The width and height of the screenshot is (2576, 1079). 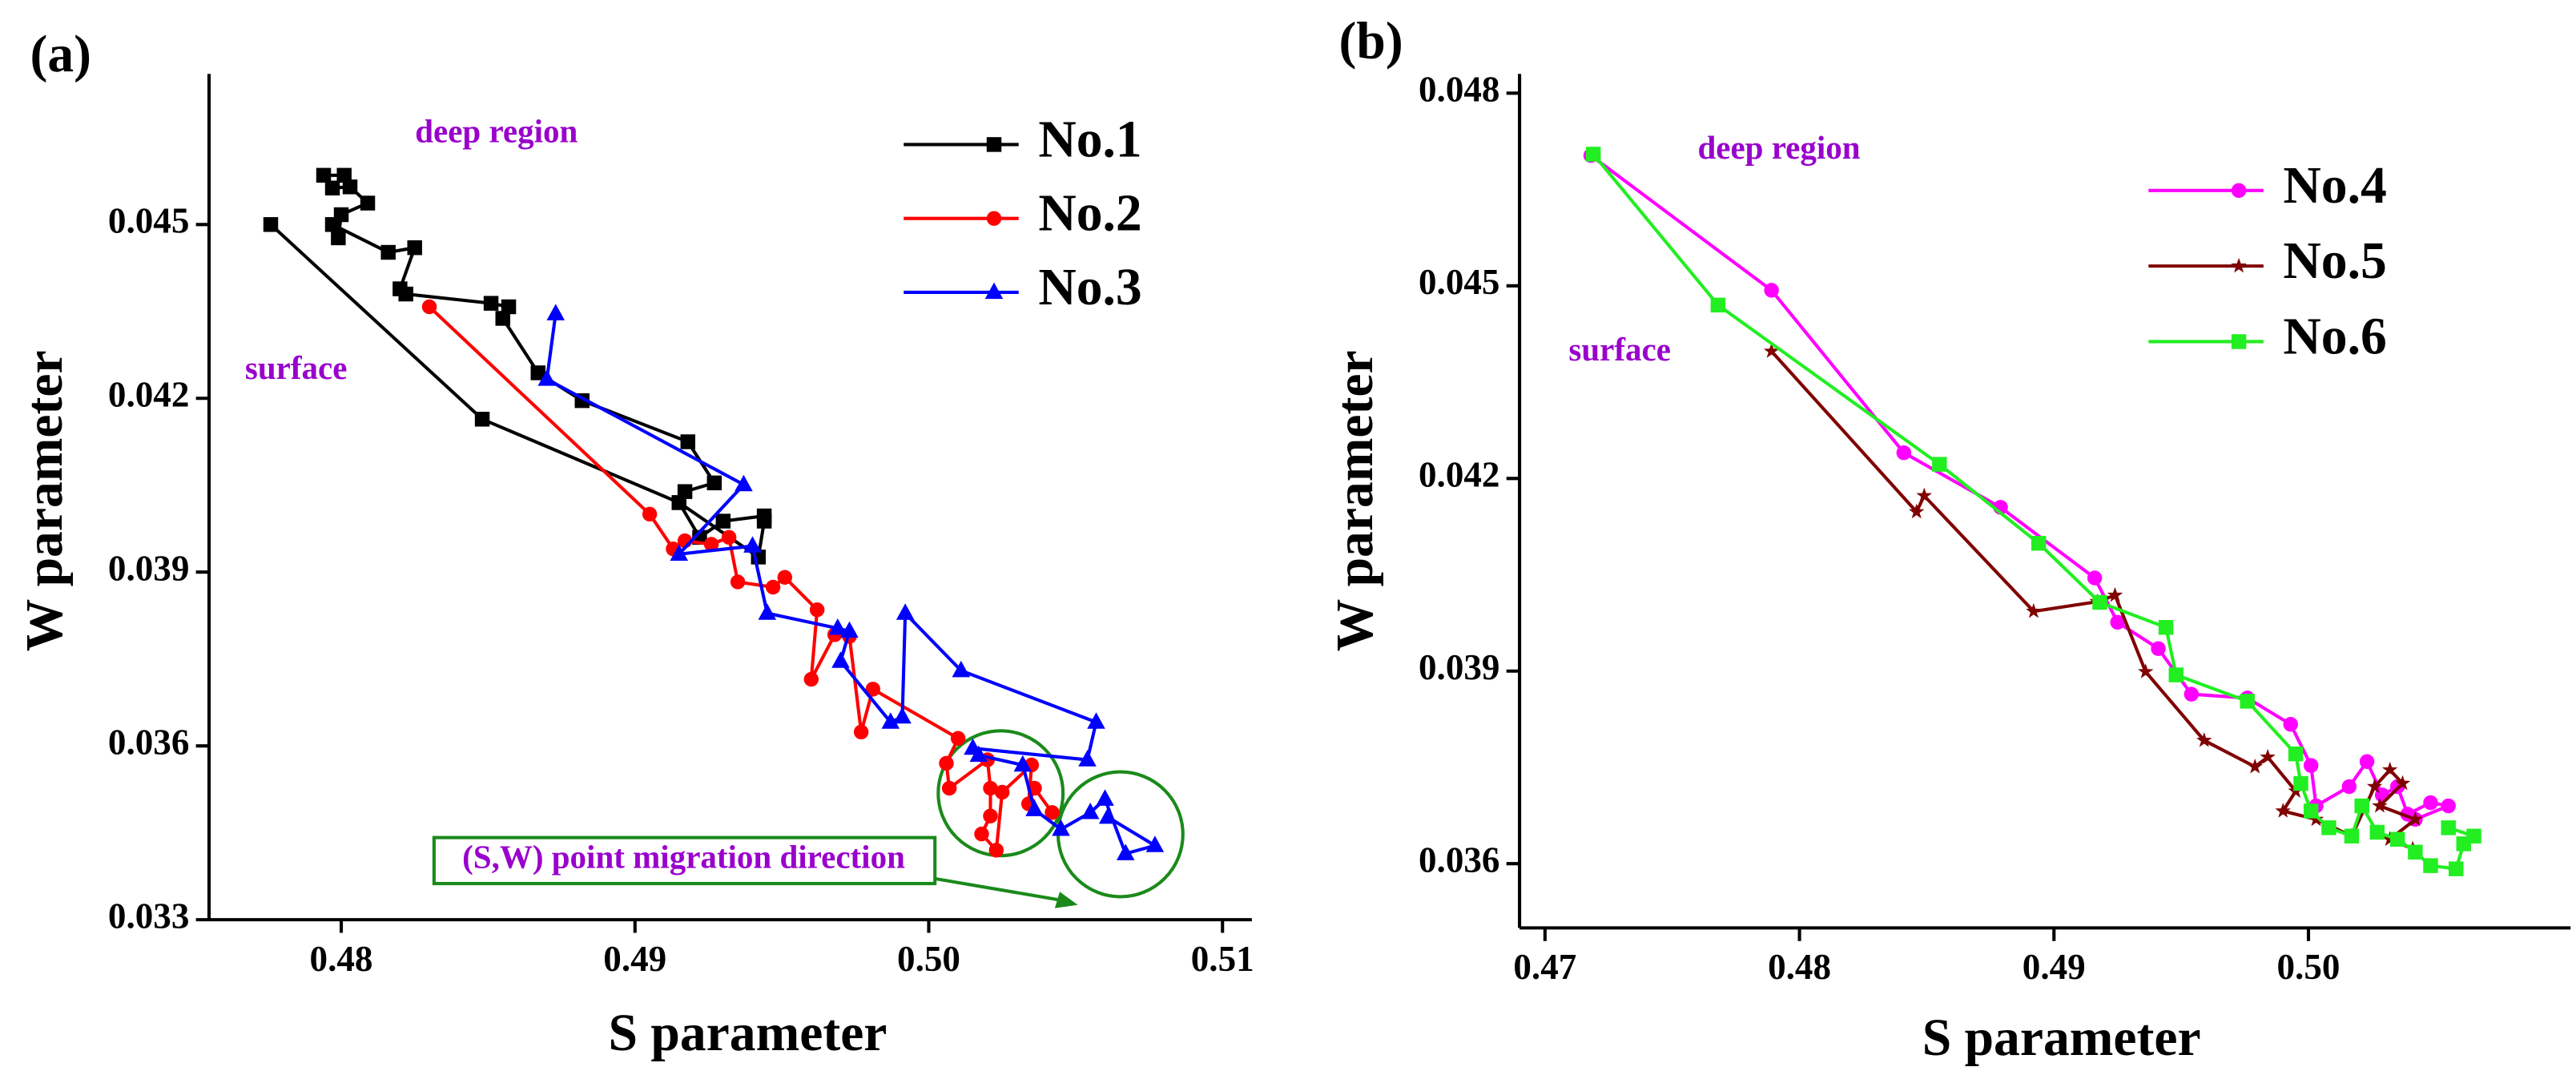 What do you see at coordinates (497, 131) in the screenshot?
I see `annotation: deep region` at bounding box center [497, 131].